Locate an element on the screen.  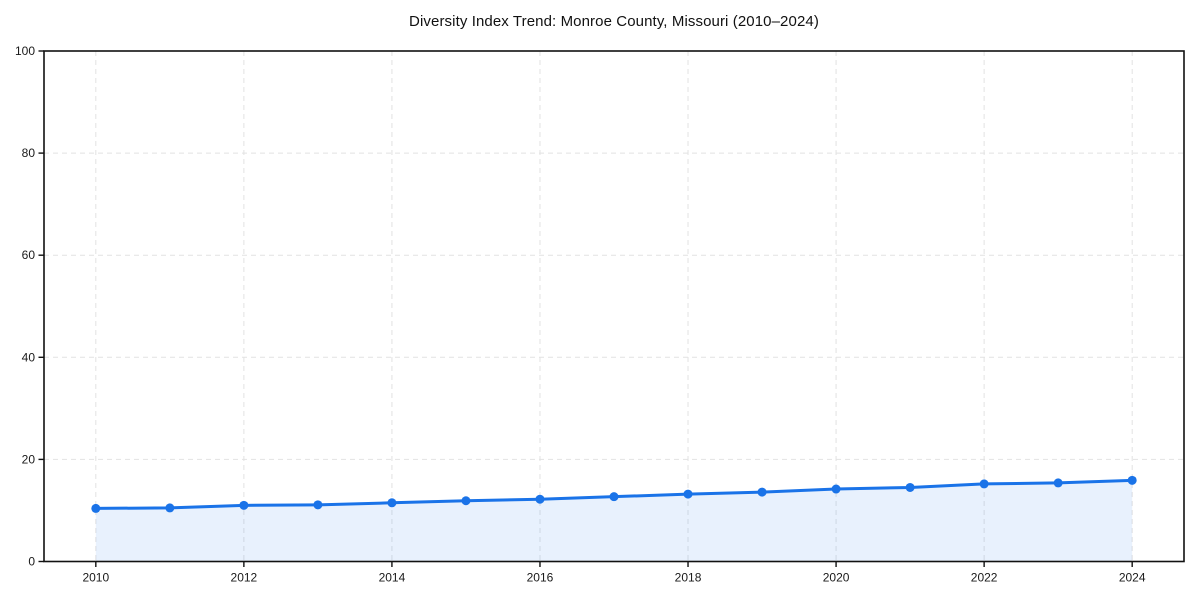
y-tick-label: 80 is located at coordinates (29, 153).